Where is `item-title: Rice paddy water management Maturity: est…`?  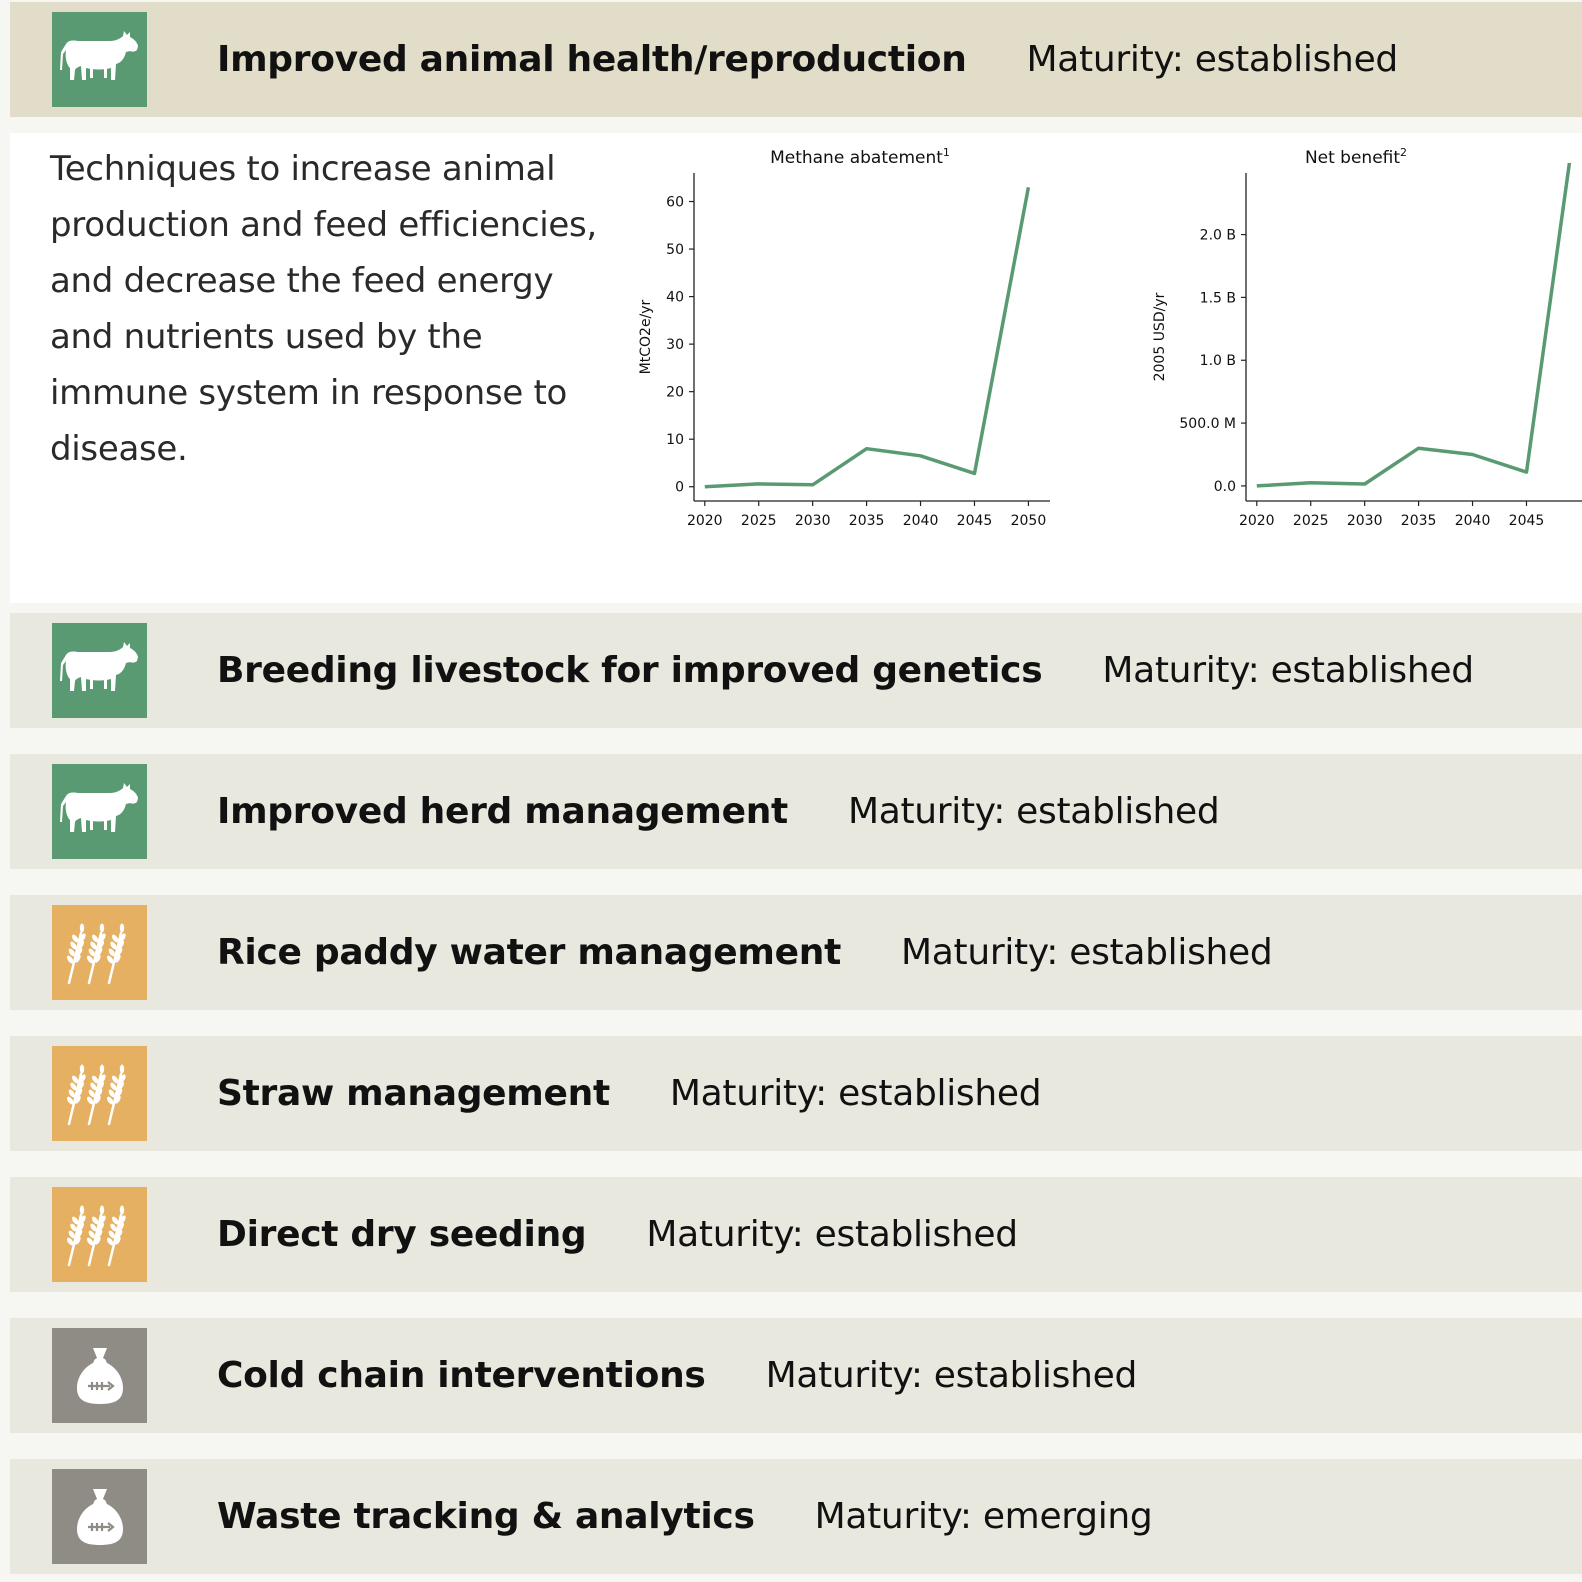
item-title: Rice paddy water management Maturity: est… is located at coordinates (745, 952).